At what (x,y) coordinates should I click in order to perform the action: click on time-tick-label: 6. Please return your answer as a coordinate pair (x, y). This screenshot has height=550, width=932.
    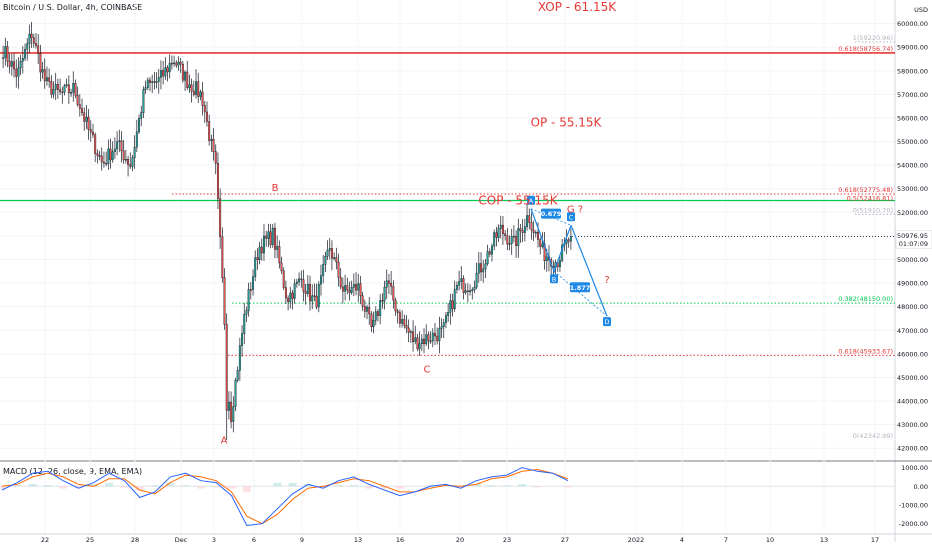
    Looking at the image, I should click on (254, 540).